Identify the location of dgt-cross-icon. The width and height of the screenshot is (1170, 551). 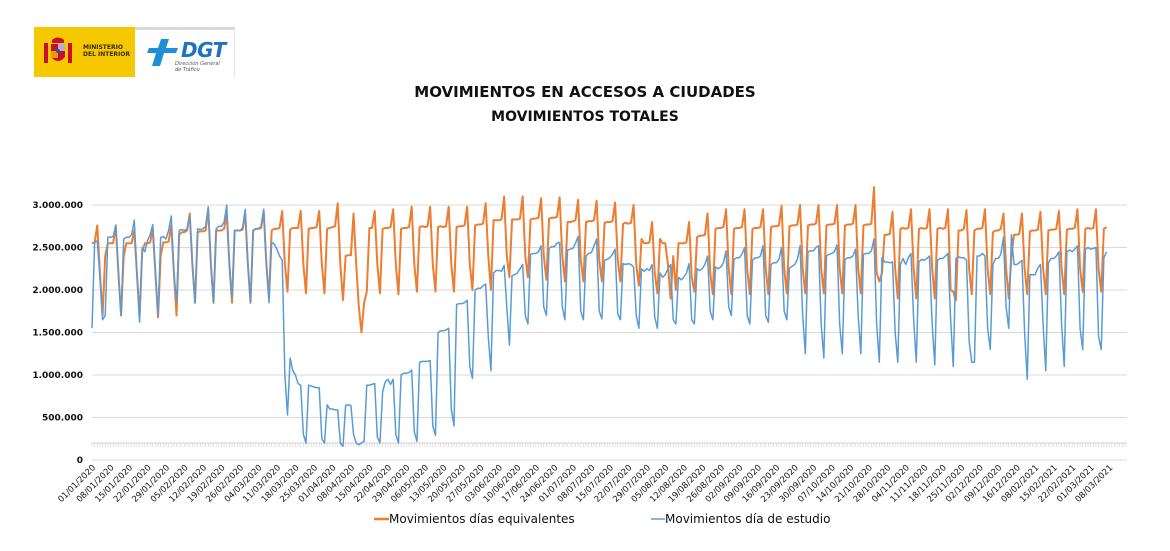
(162, 52).